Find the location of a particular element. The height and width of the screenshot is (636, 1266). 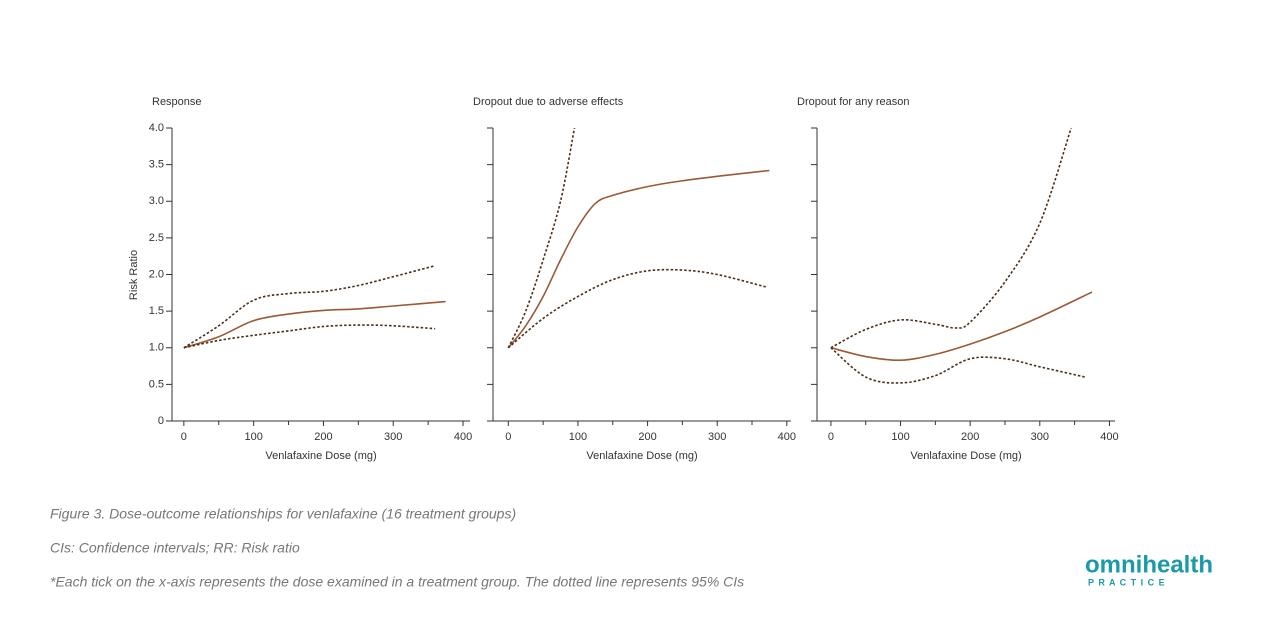

y-tick-label: 1.0 is located at coordinates (156, 348).